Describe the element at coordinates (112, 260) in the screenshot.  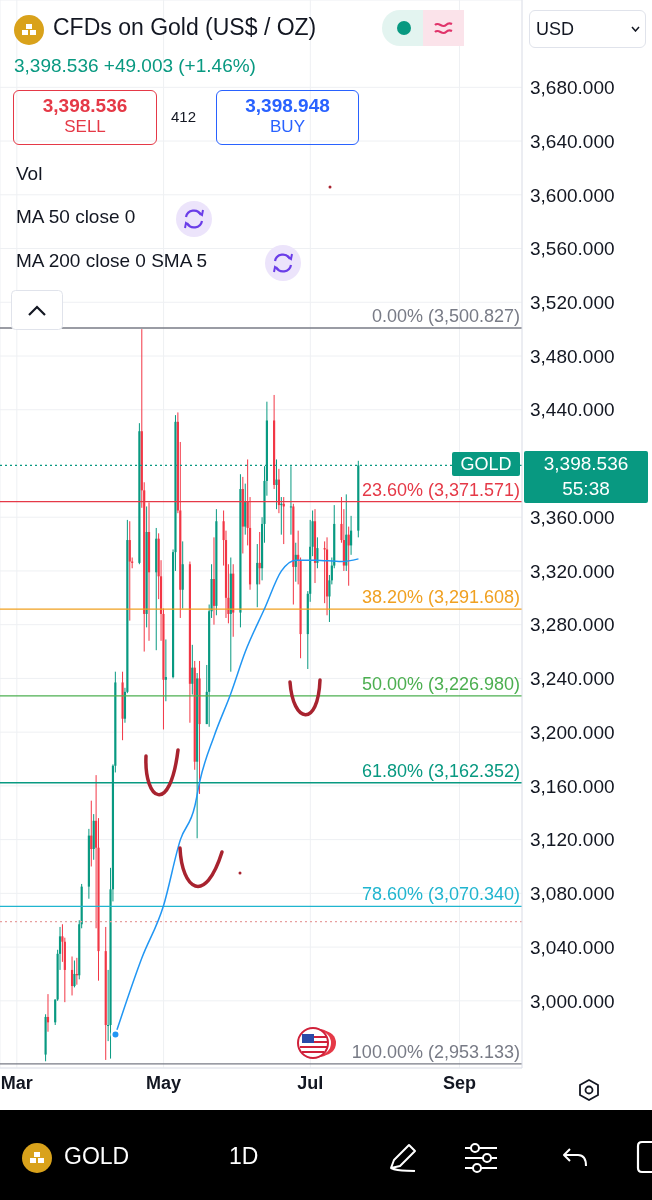
I see `annotation: MA 200 close 0 SMA 5` at that location.